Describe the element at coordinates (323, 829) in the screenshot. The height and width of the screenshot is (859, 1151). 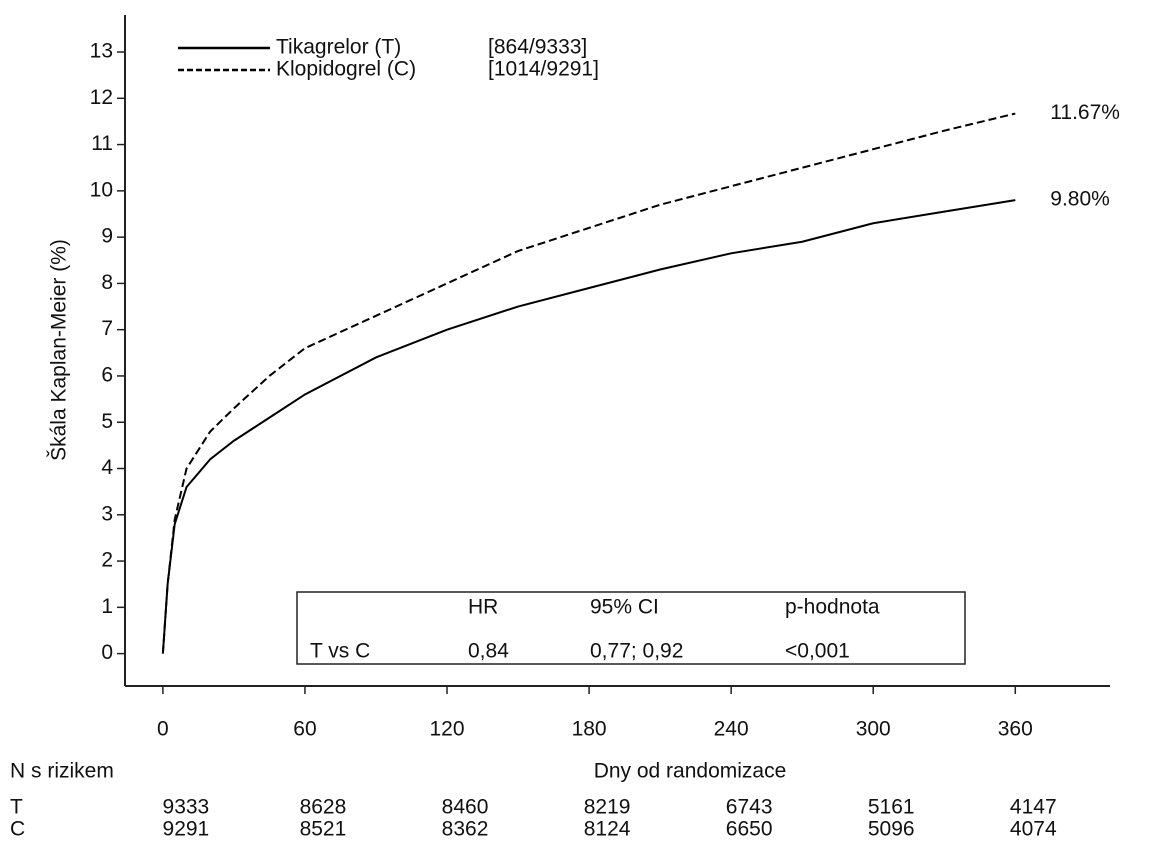
I see `at-risk-value: 8521` at that location.